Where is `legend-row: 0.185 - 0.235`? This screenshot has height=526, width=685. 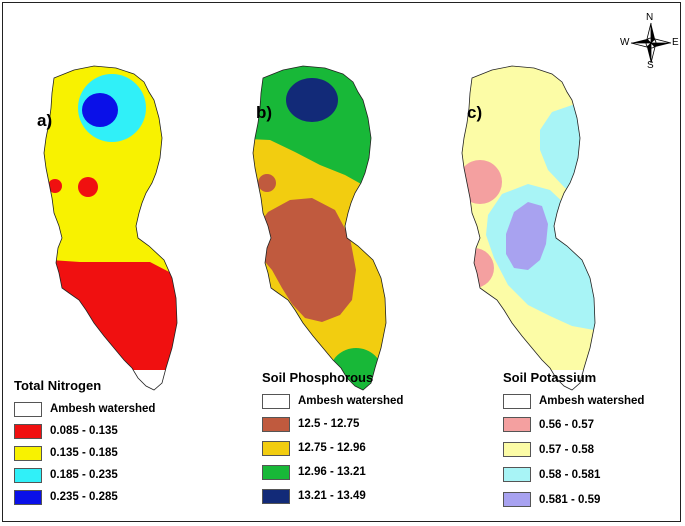 legend-row: 0.185 - 0.235 is located at coordinates (84, 475).